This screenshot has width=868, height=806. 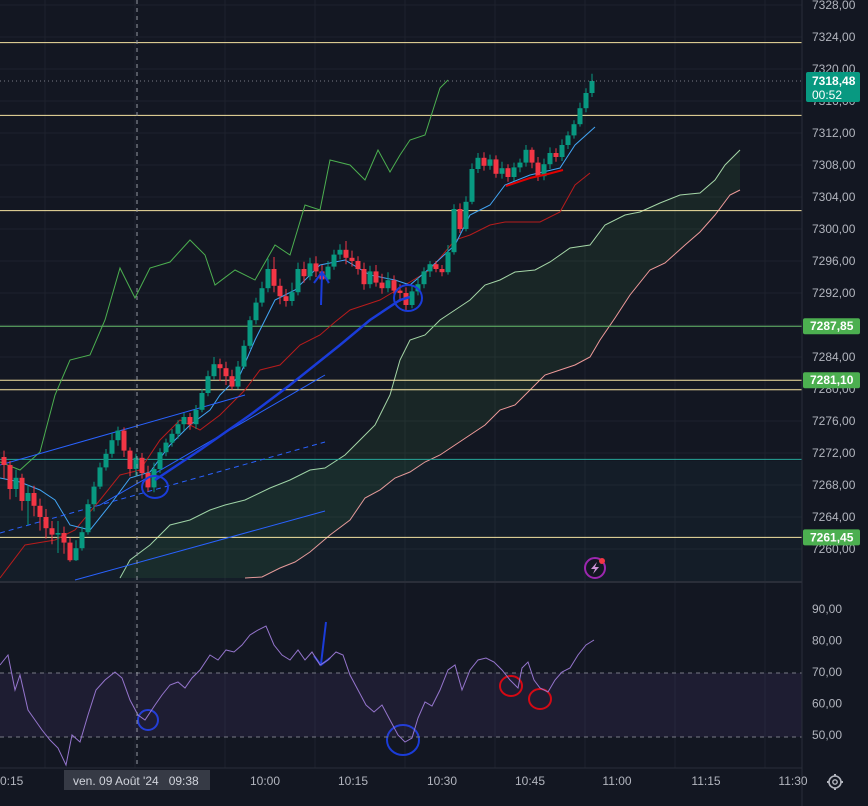 What do you see at coordinates (834, 197) in the screenshot?
I see `price-tick-label: 7304,00` at bounding box center [834, 197].